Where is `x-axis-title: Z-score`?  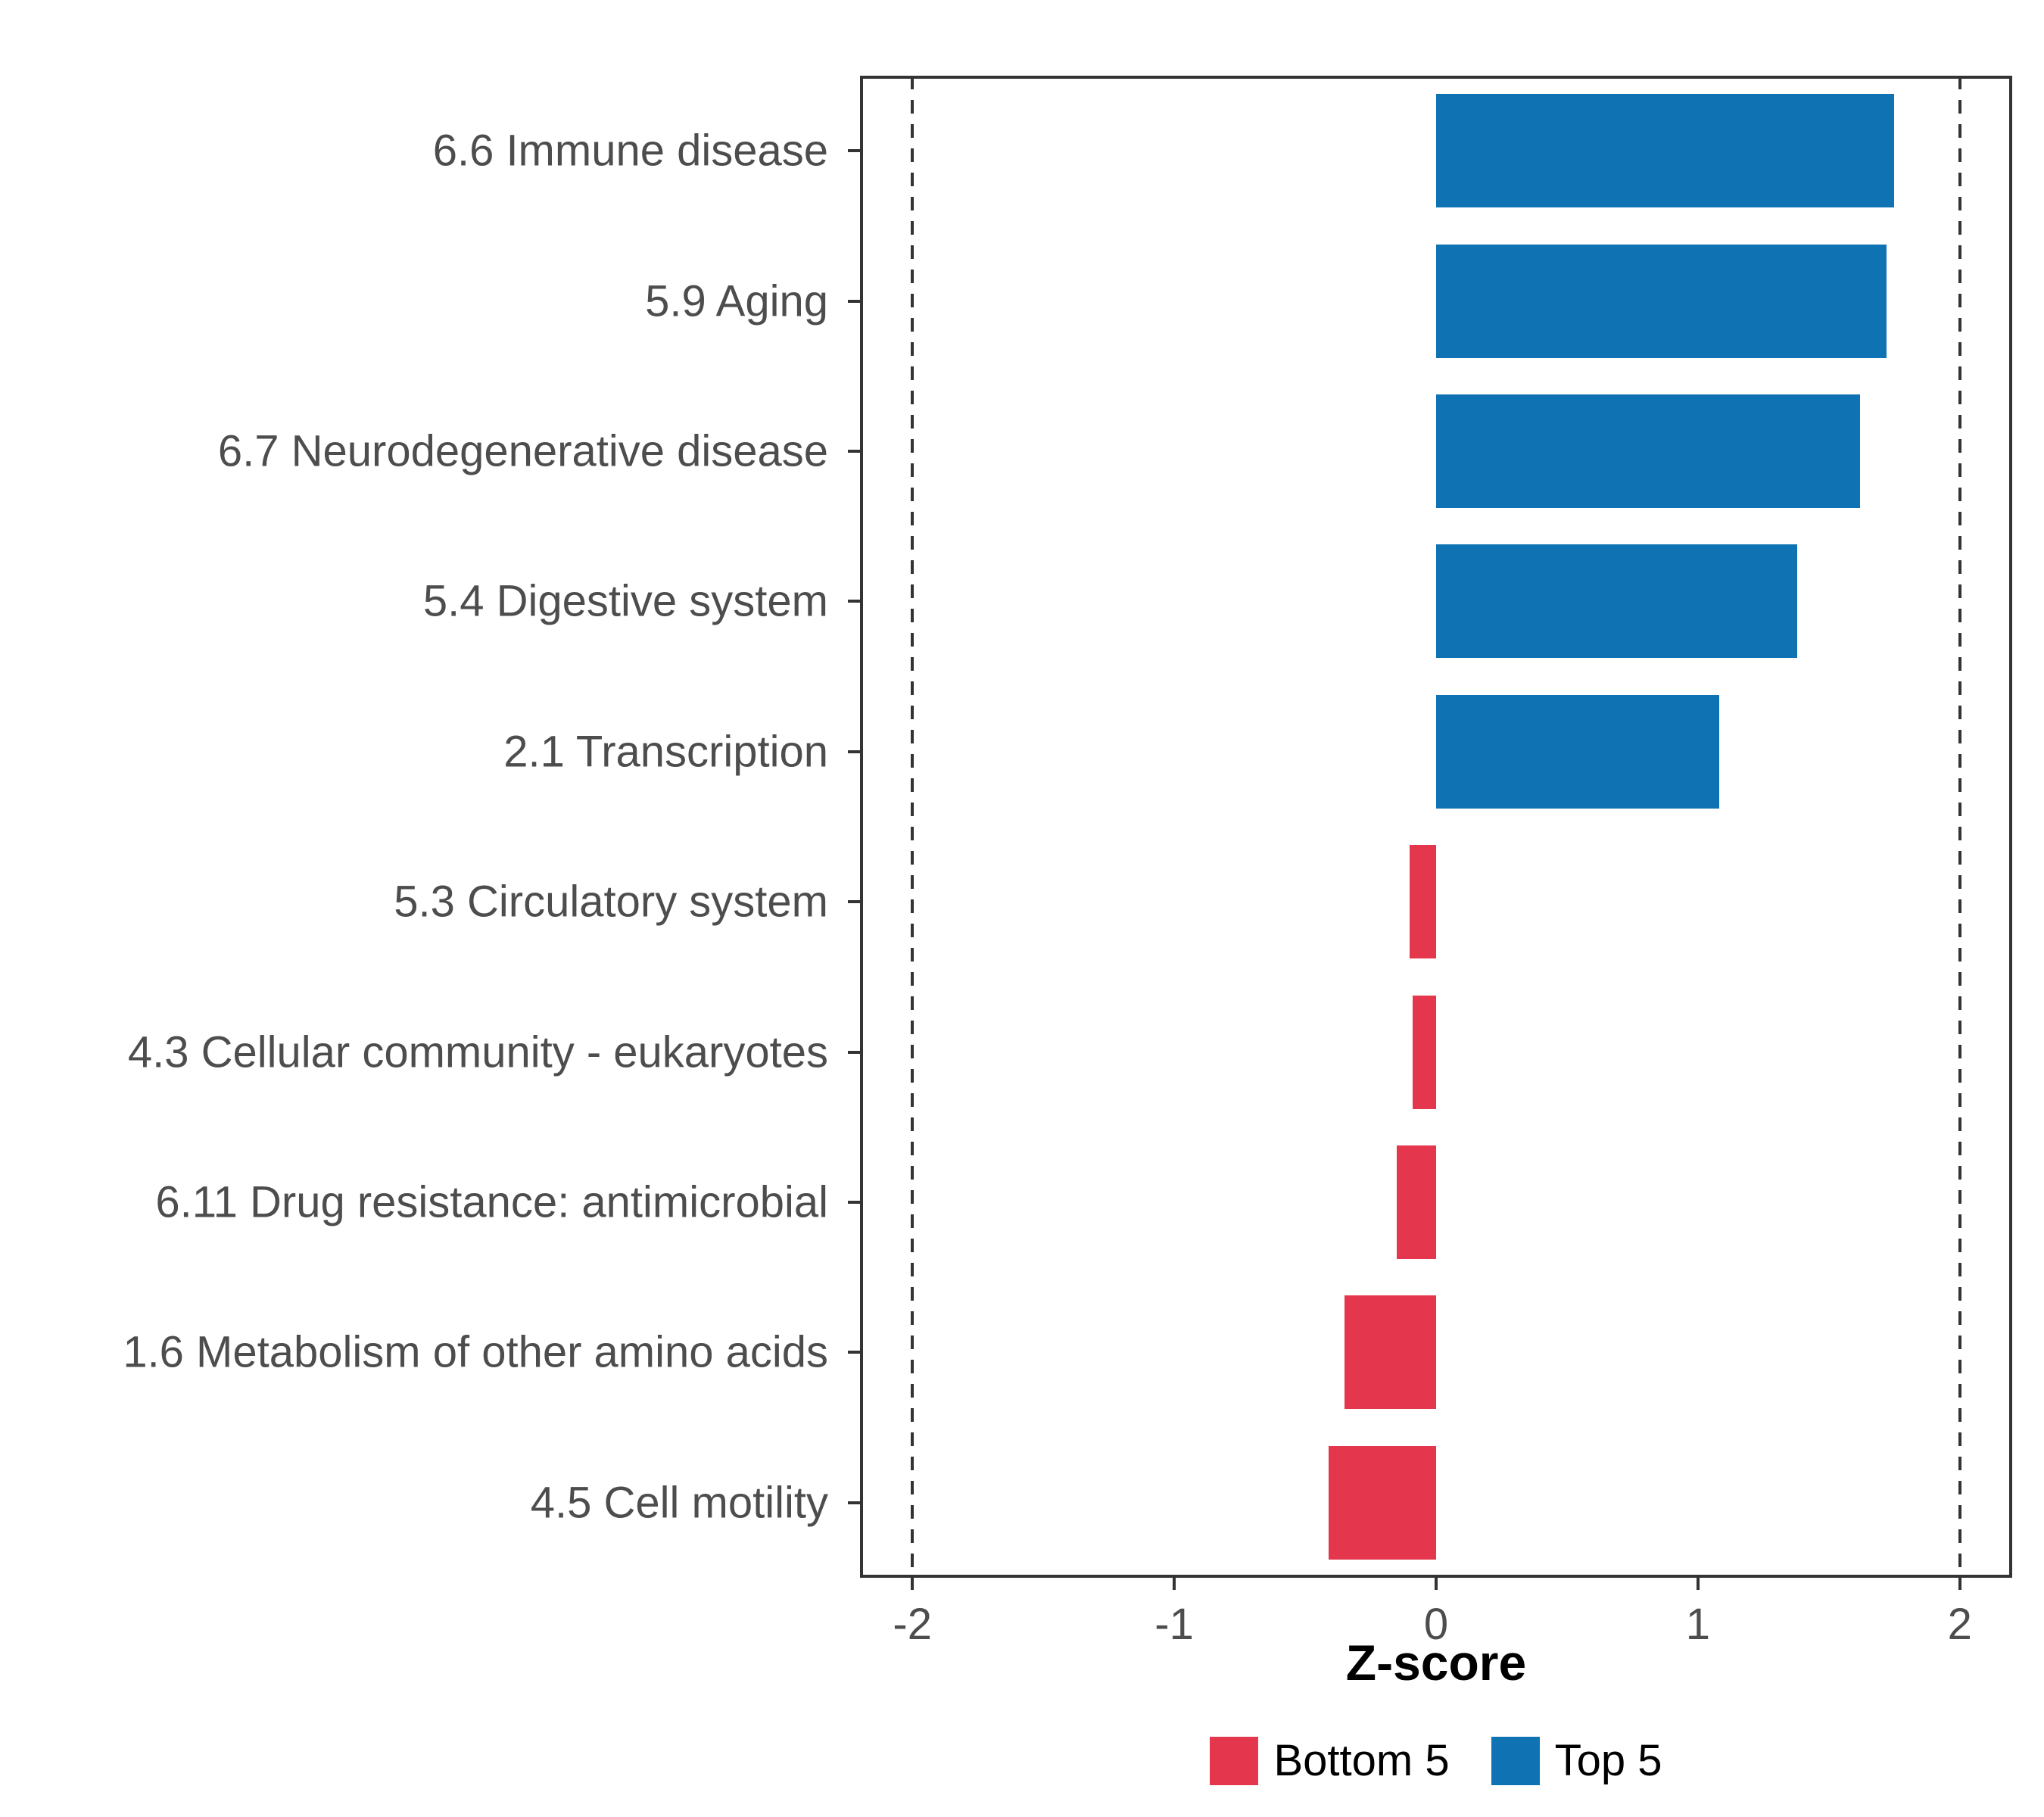
x-axis-title: Z-score is located at coordinates (1436, 1663).